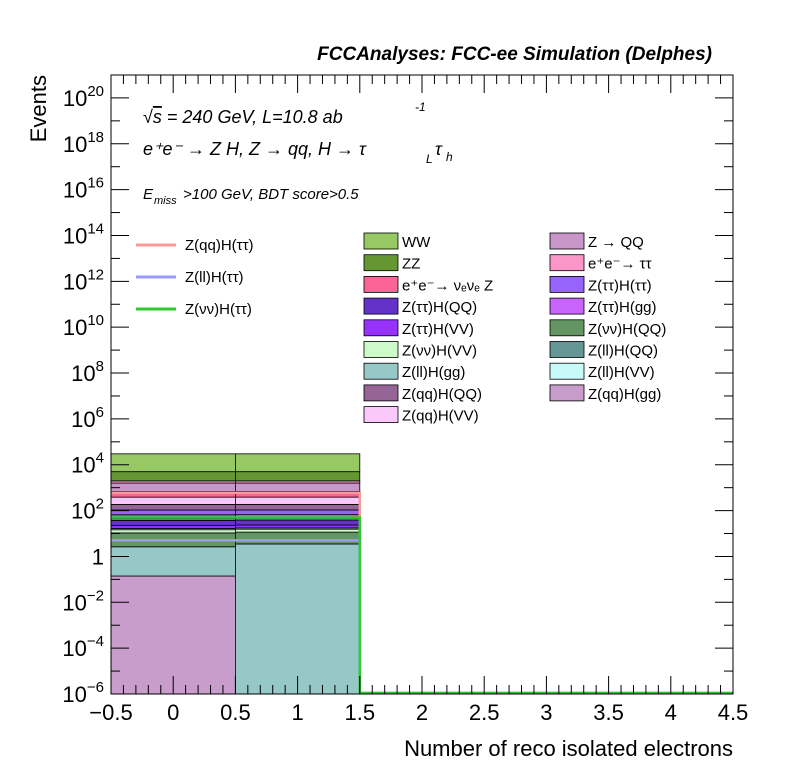  I want to click on svg-text: e⁺e⁻ → Z H, Z → qq, H → τ, so click(255, 149).